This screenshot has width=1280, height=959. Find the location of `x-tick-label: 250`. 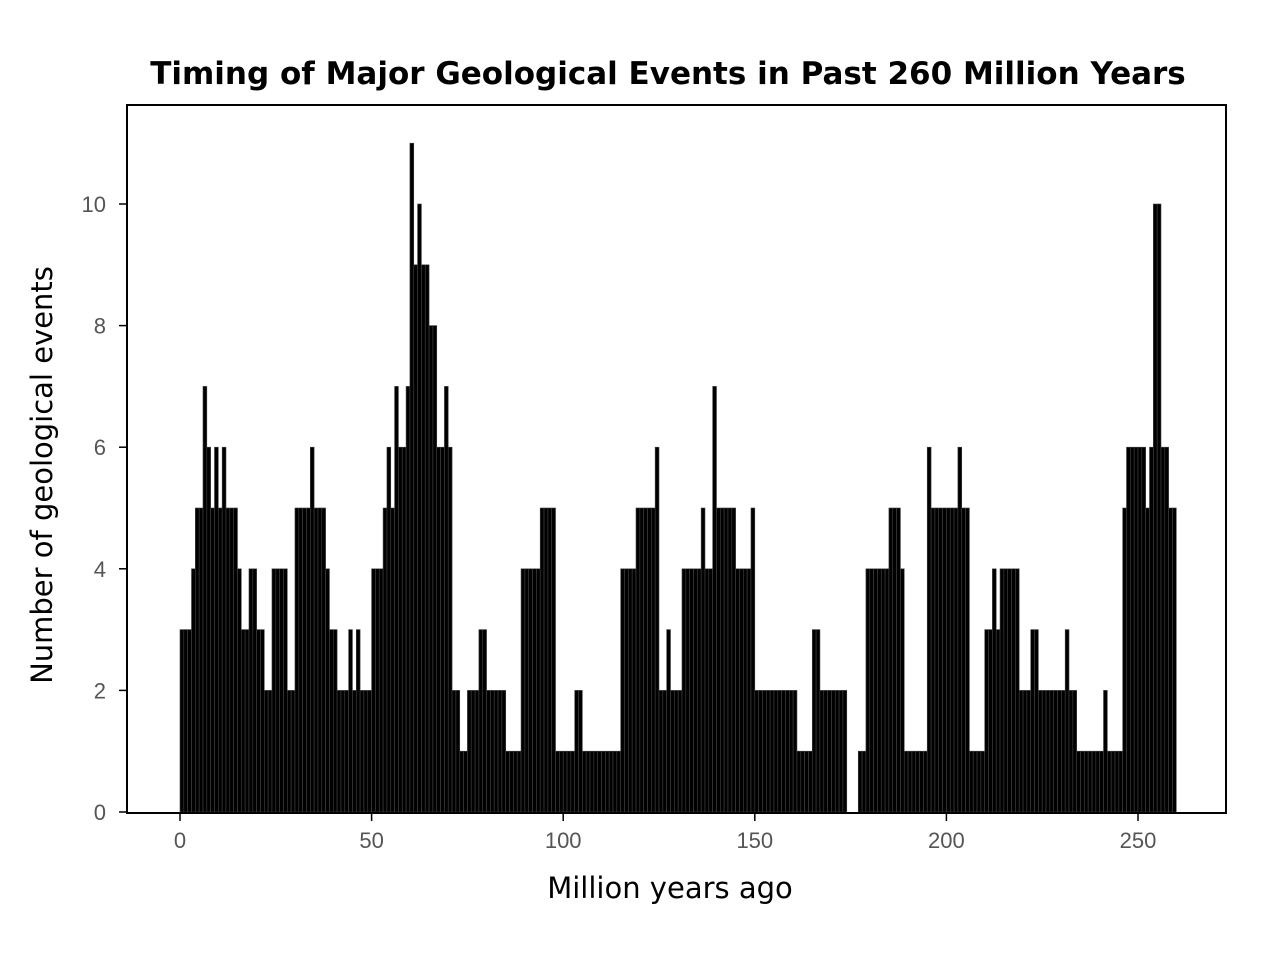

x-tick-label: 250 is located at coordinates (1138, 840).